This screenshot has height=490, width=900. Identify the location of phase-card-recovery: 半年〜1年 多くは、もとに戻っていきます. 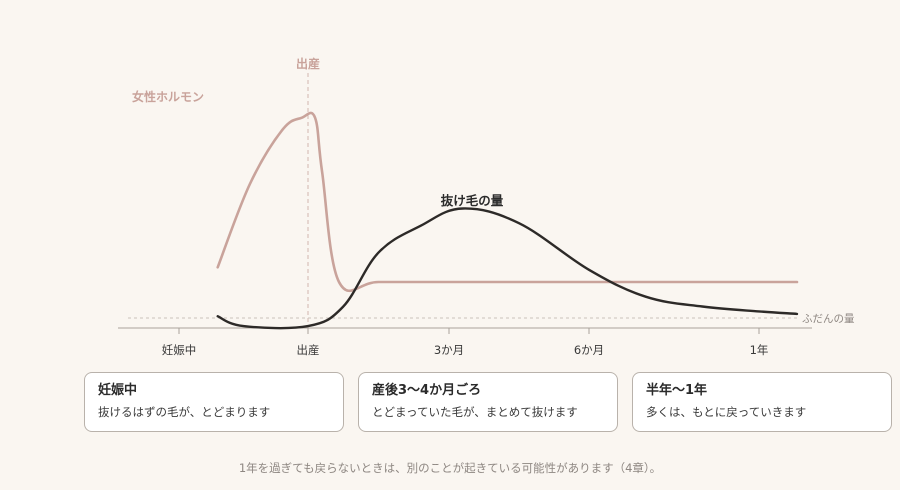
(762, 402).